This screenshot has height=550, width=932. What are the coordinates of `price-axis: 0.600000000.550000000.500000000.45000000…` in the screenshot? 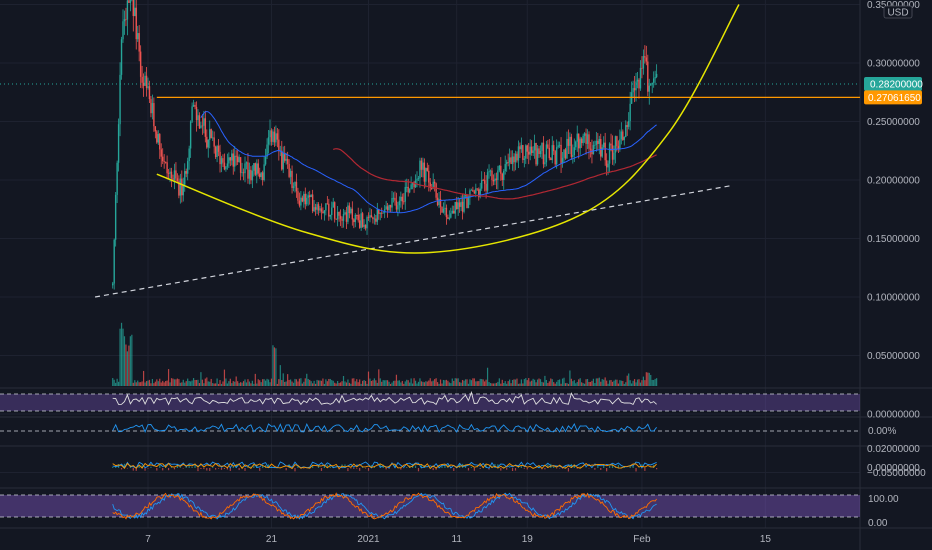 It's located at (896, 264).